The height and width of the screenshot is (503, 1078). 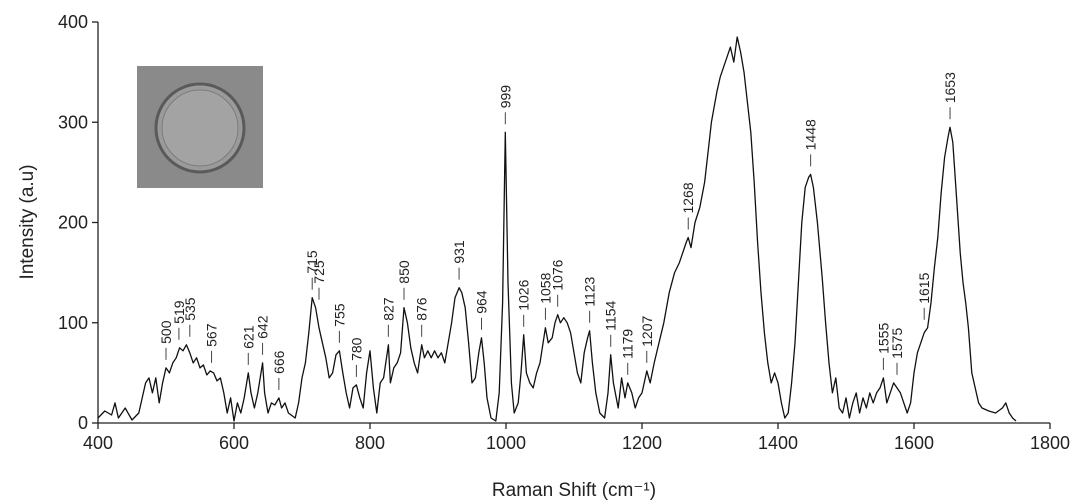 I want to click on peak-label: 964, so click(x=482, y=302).